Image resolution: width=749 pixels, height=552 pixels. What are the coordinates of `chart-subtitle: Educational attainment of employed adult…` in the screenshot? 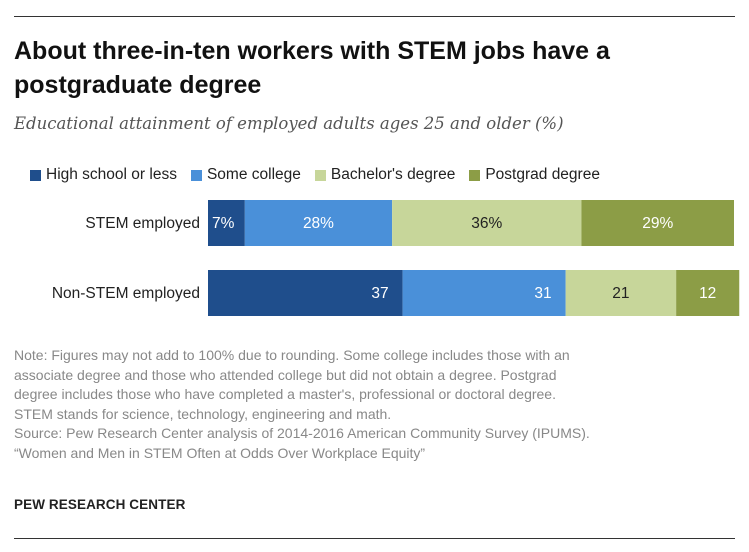 It's located at (289, 123).